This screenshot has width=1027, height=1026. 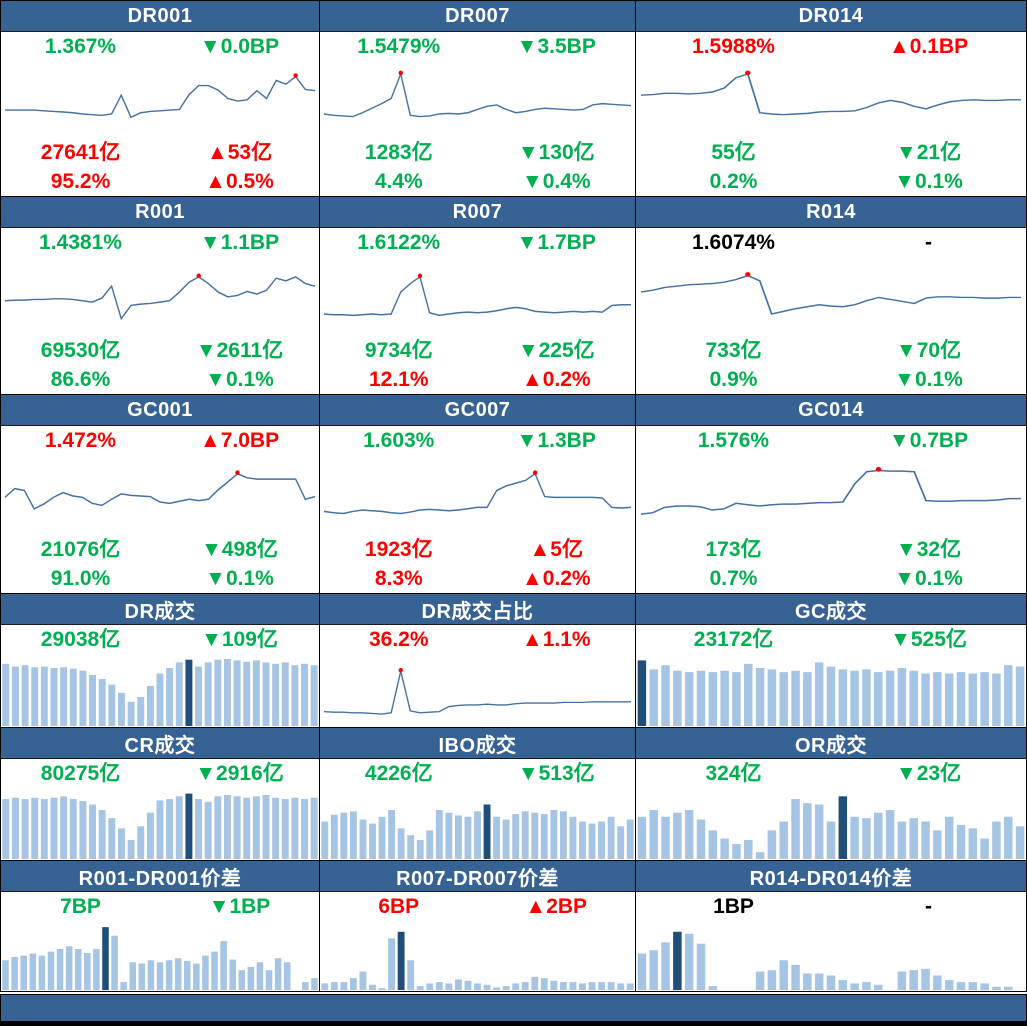 I want to click on stat-row: 12.1% ▲0.2%, so click(x=477, y=379).